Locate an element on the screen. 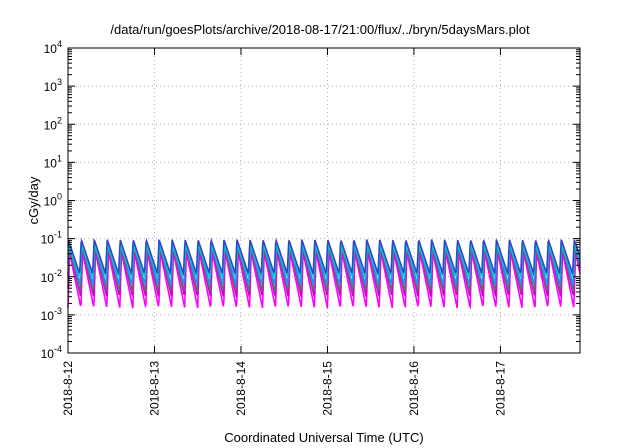 The image size is (640, 448). y-tick-label: 10² is located at coordinates (53, 123).